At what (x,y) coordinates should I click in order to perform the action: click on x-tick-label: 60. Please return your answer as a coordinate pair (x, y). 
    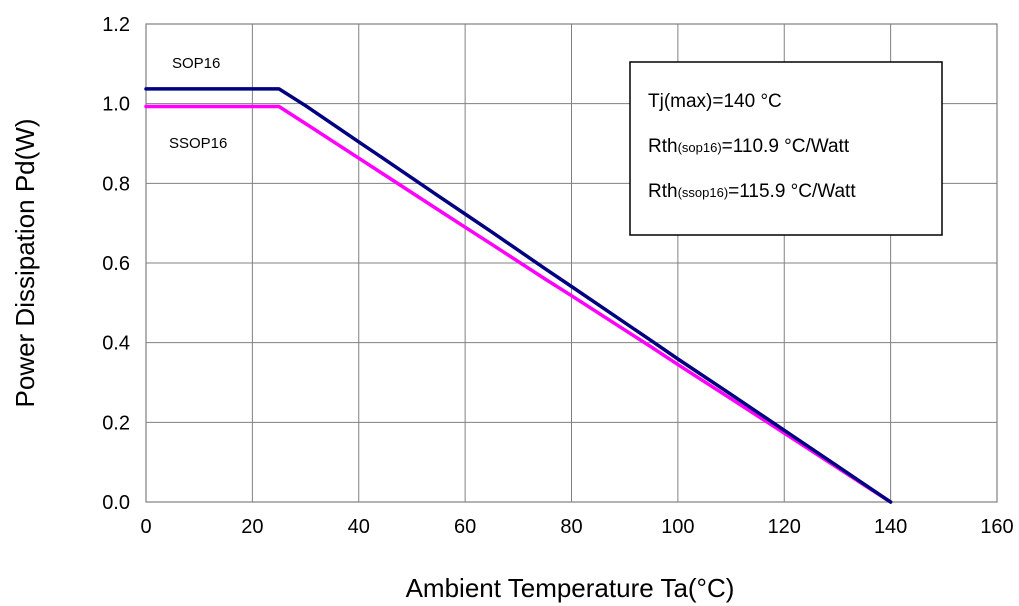
    Looking at the image, I should click on (465, 527).